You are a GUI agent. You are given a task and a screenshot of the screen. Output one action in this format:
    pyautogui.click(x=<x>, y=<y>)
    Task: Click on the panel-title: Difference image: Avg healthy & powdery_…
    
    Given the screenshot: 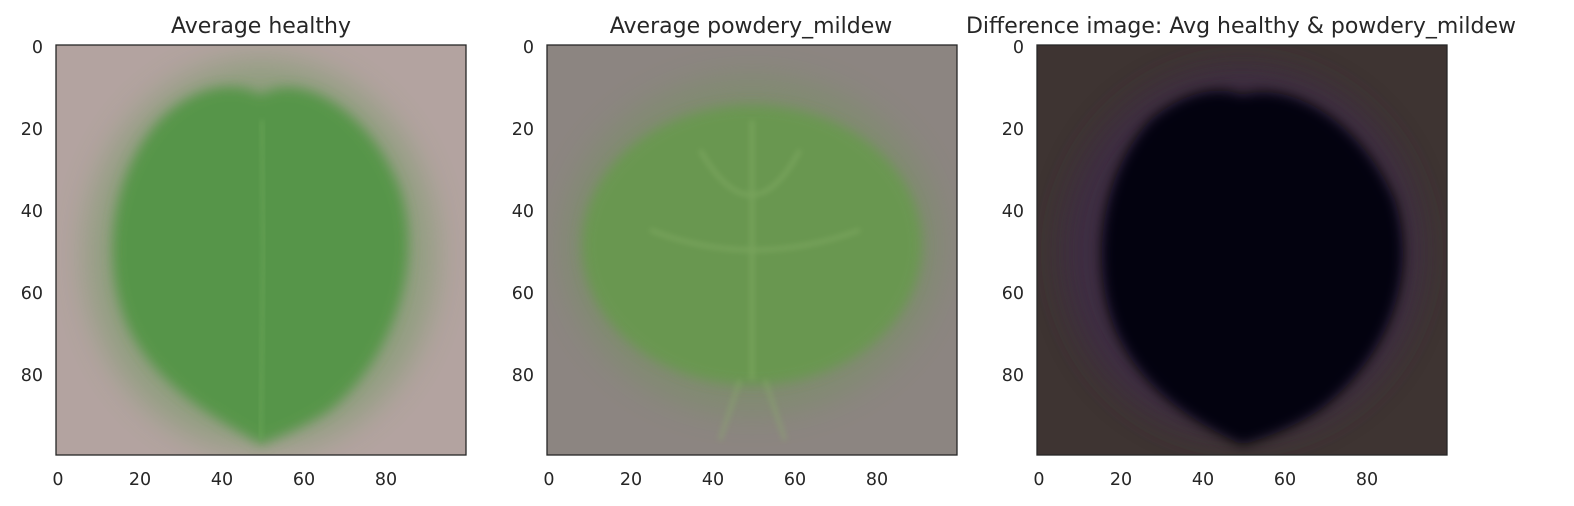 What is the action you would take?
    pyautogui.click(x=1241, y=26)
    